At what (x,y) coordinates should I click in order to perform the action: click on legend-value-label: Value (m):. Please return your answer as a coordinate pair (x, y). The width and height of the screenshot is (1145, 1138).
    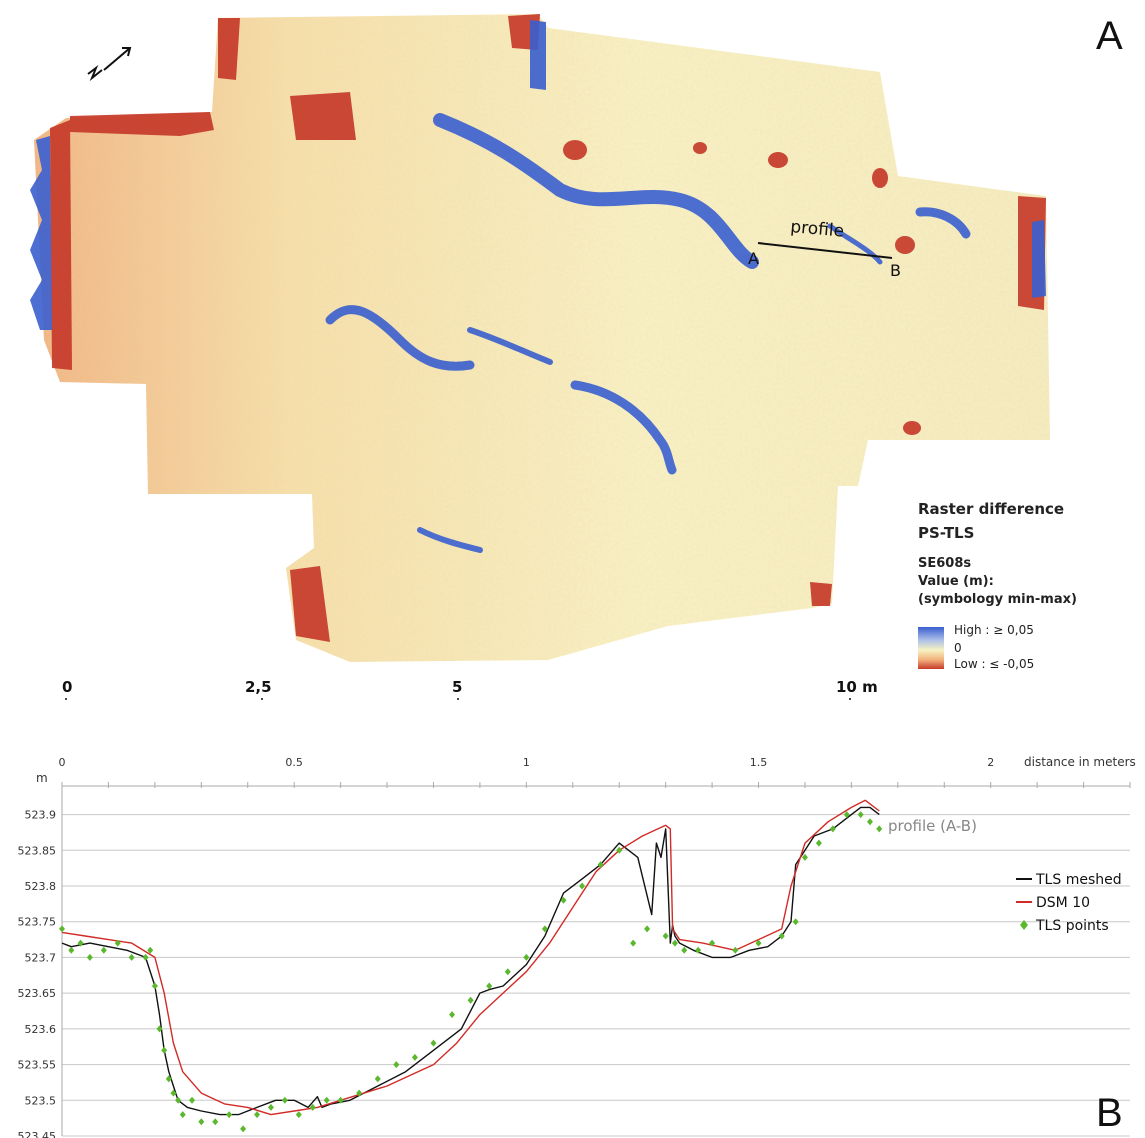
    Looking at the image, I should click on (956, 581).